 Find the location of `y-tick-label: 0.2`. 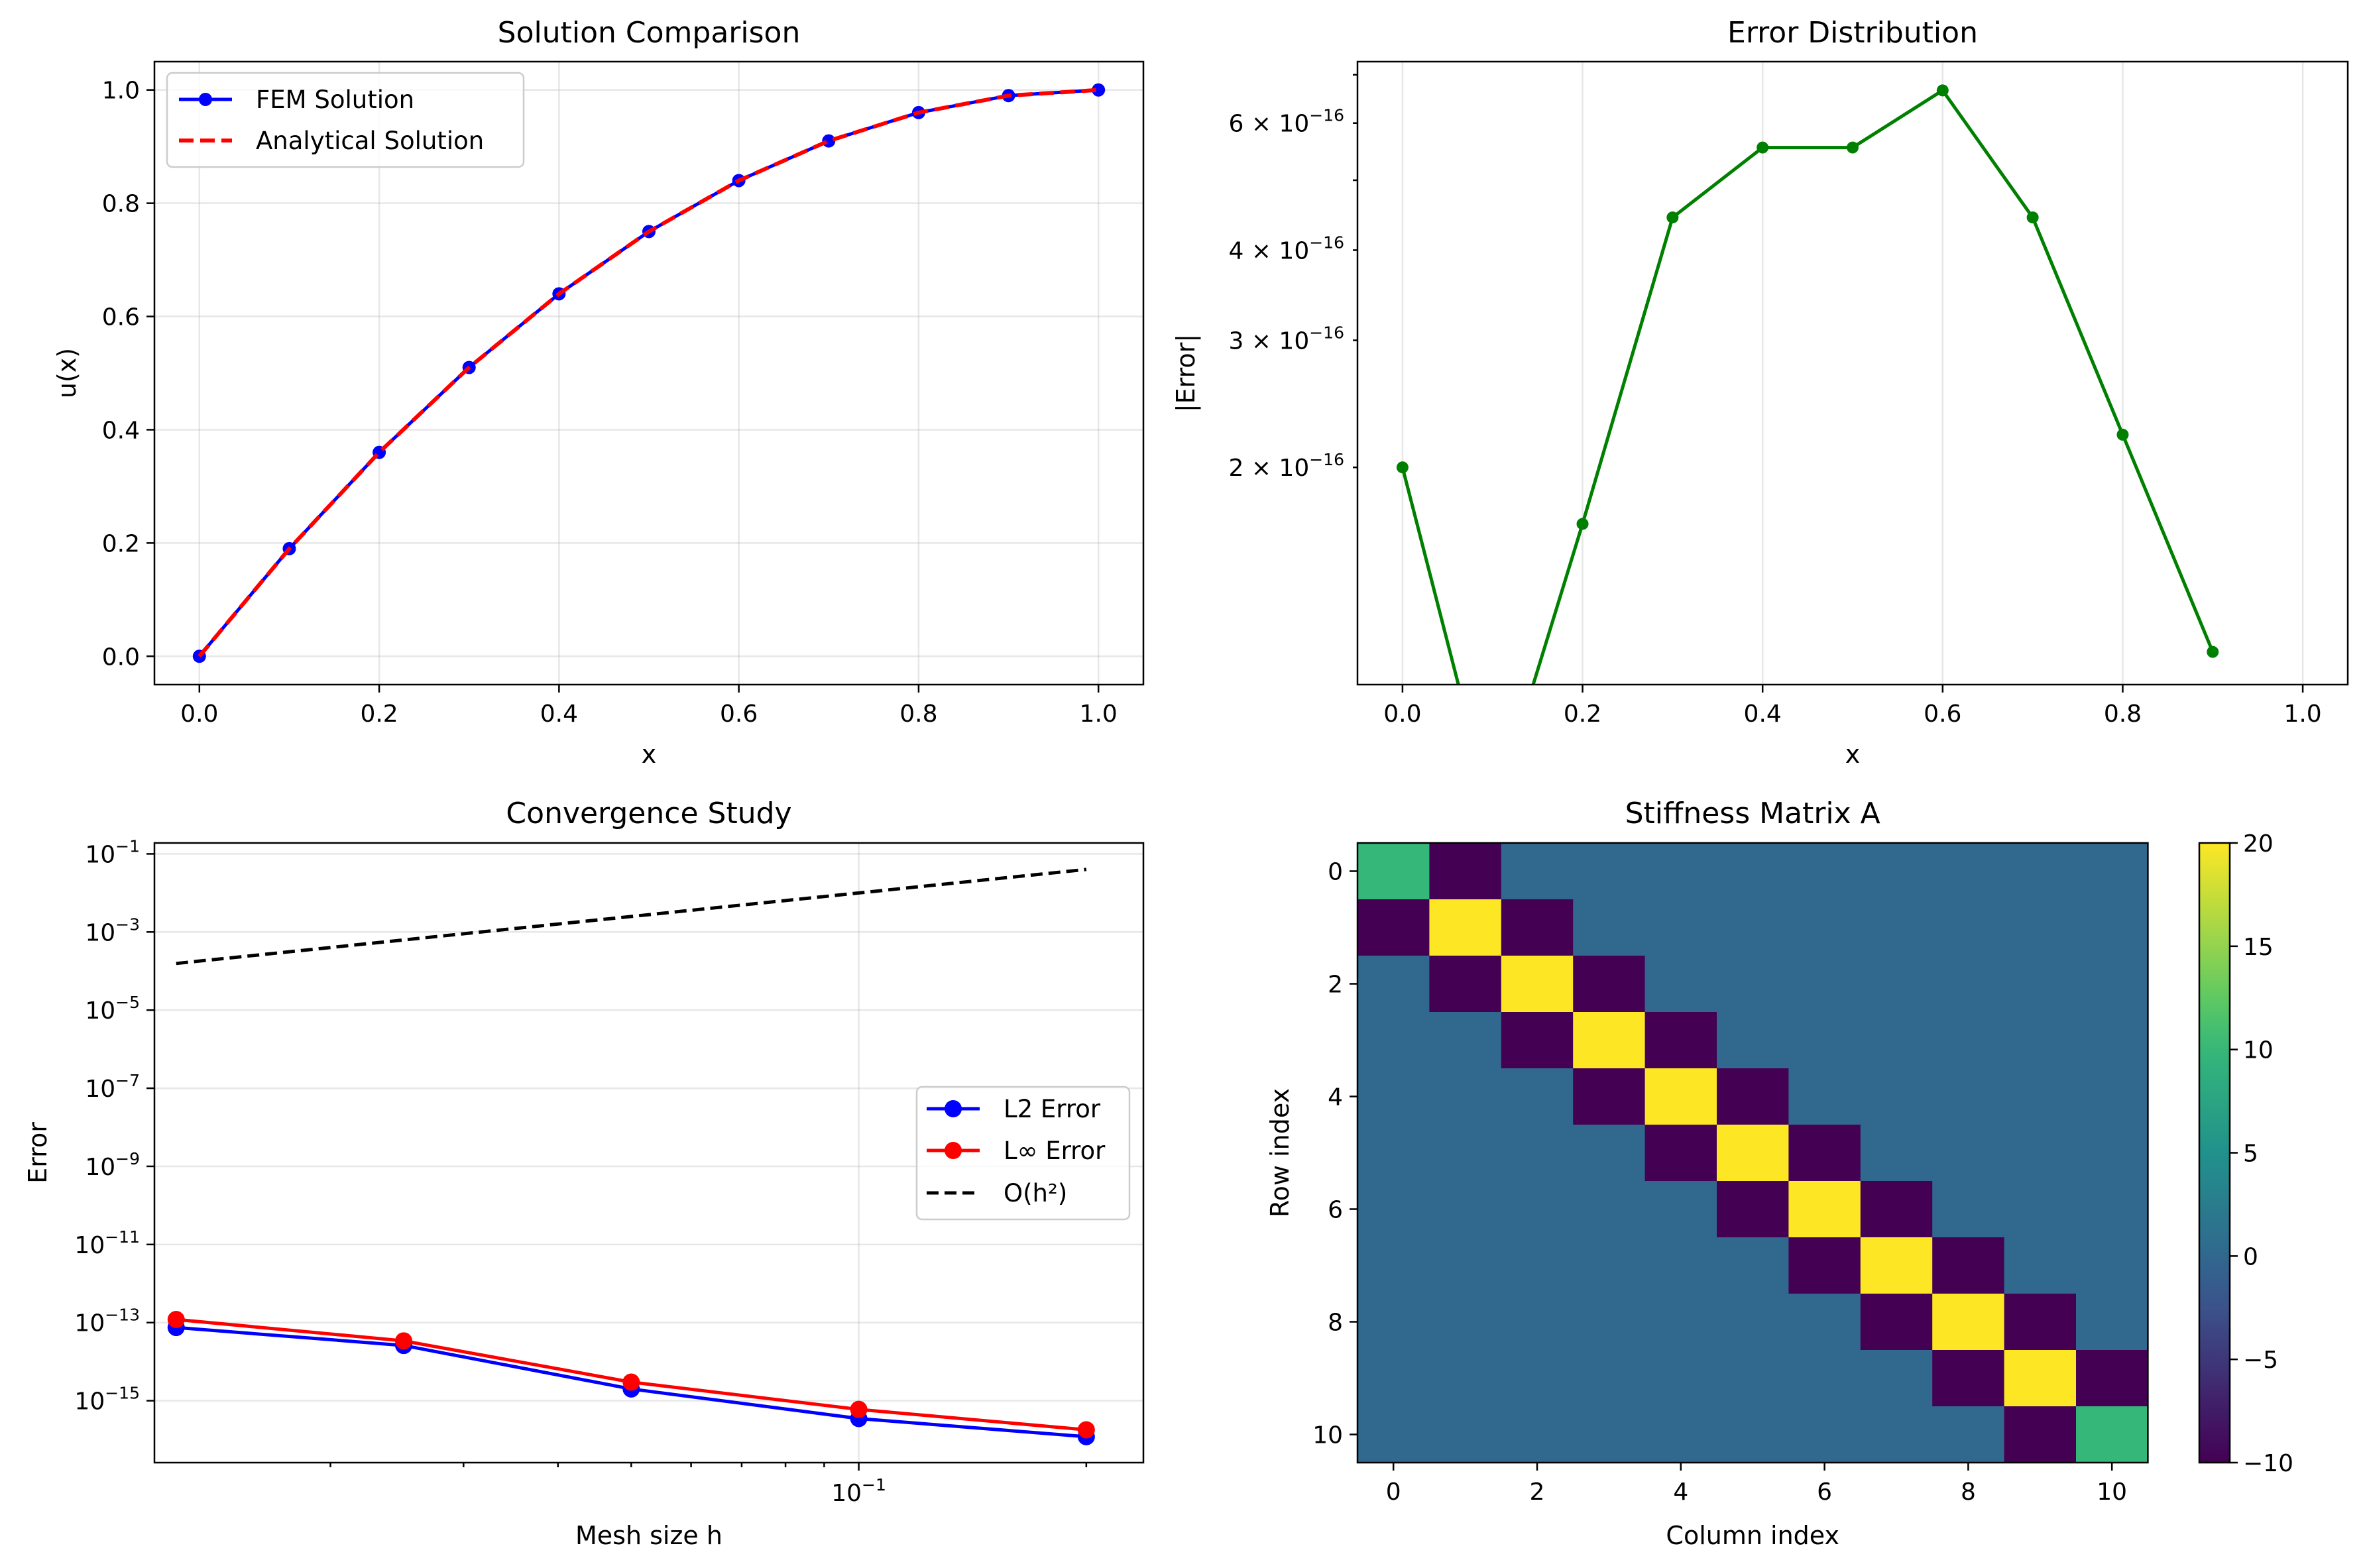

y-tick-label: 0.2 is located at coordinates (121, 543).